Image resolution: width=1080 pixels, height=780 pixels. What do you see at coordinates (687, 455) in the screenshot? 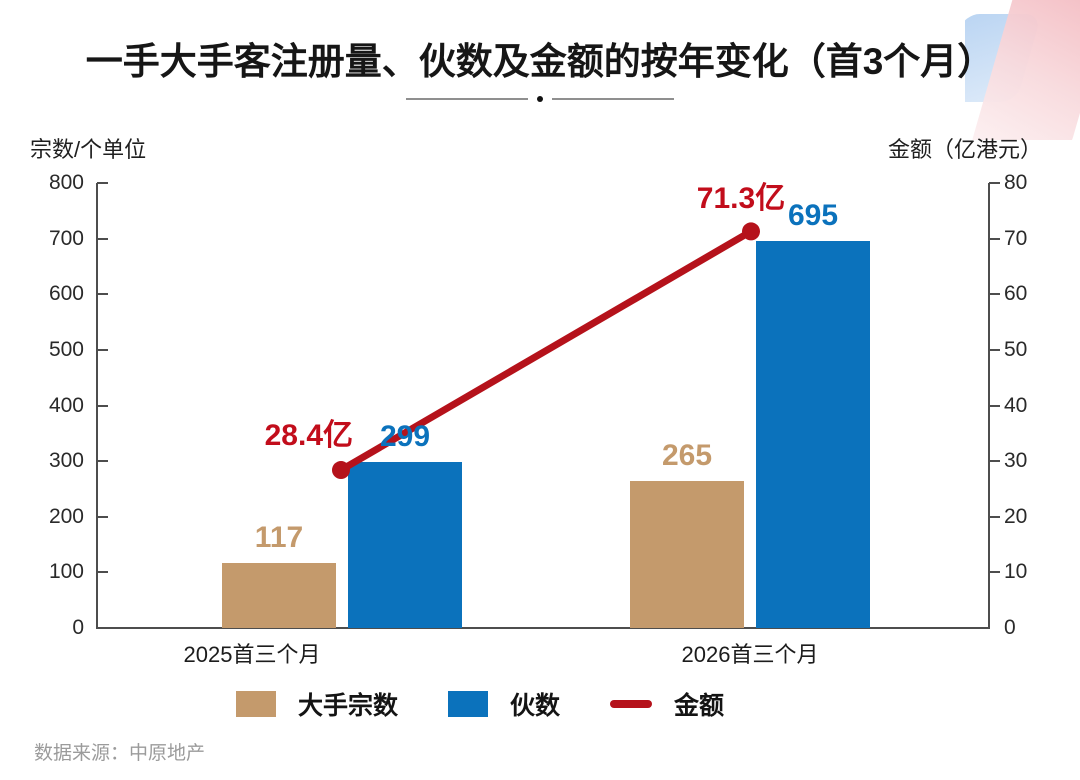
I see `bar-value-label: 265` at bounding box center [687, 455].